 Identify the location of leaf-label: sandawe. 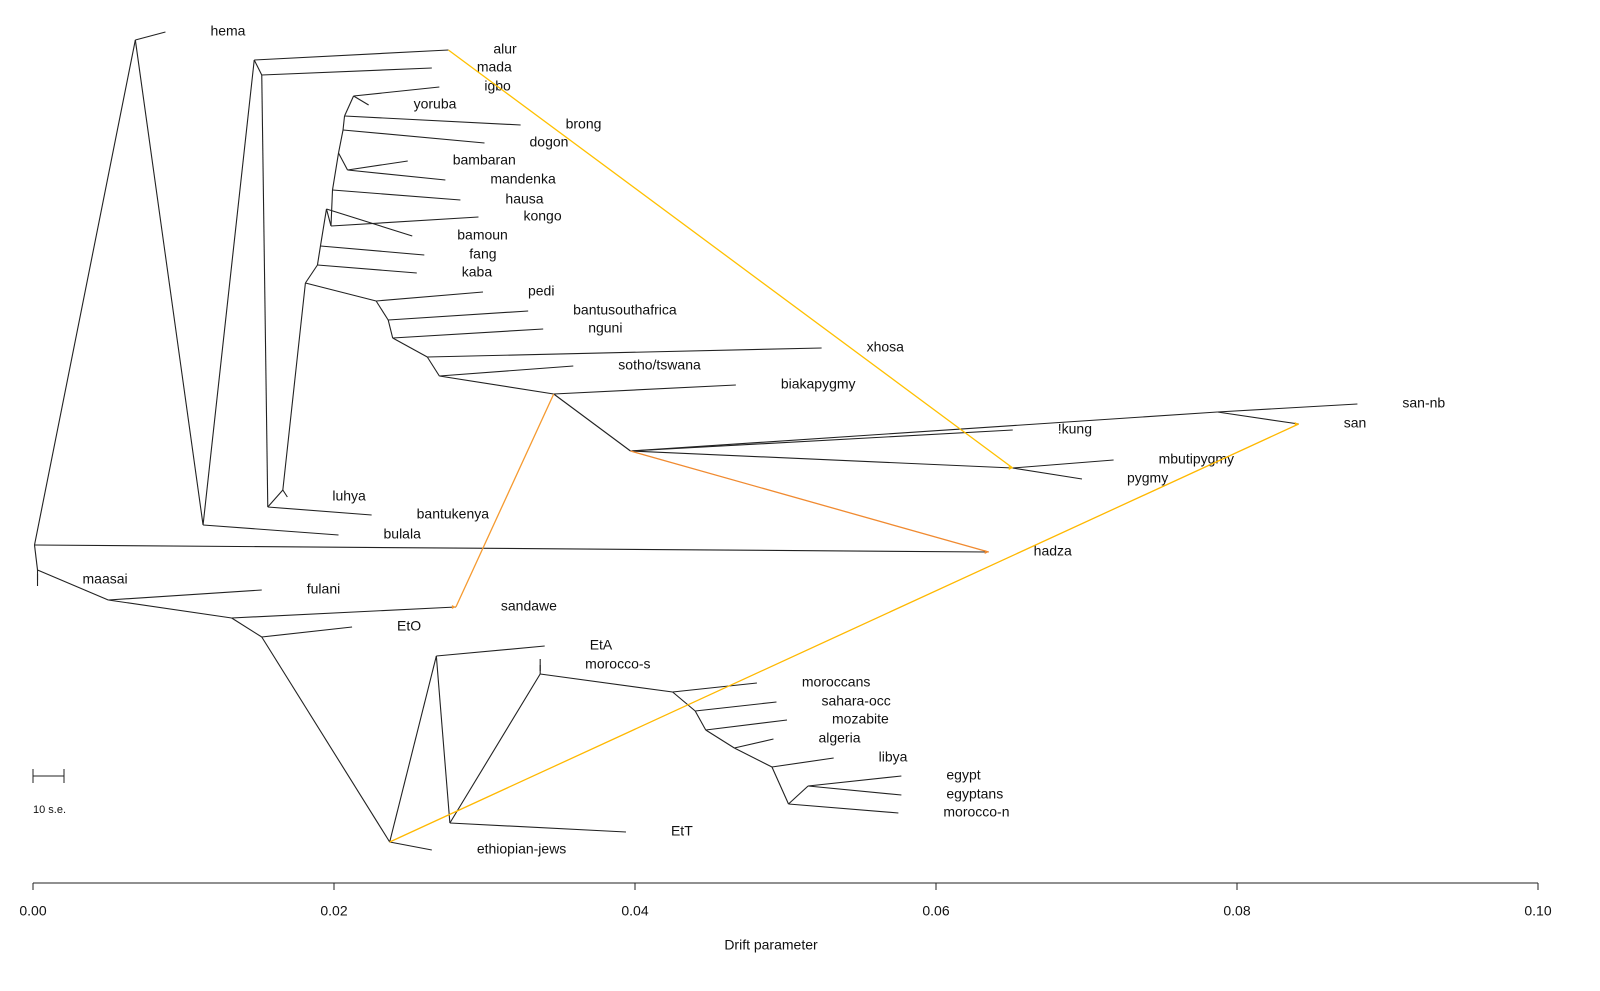
(529, 606).